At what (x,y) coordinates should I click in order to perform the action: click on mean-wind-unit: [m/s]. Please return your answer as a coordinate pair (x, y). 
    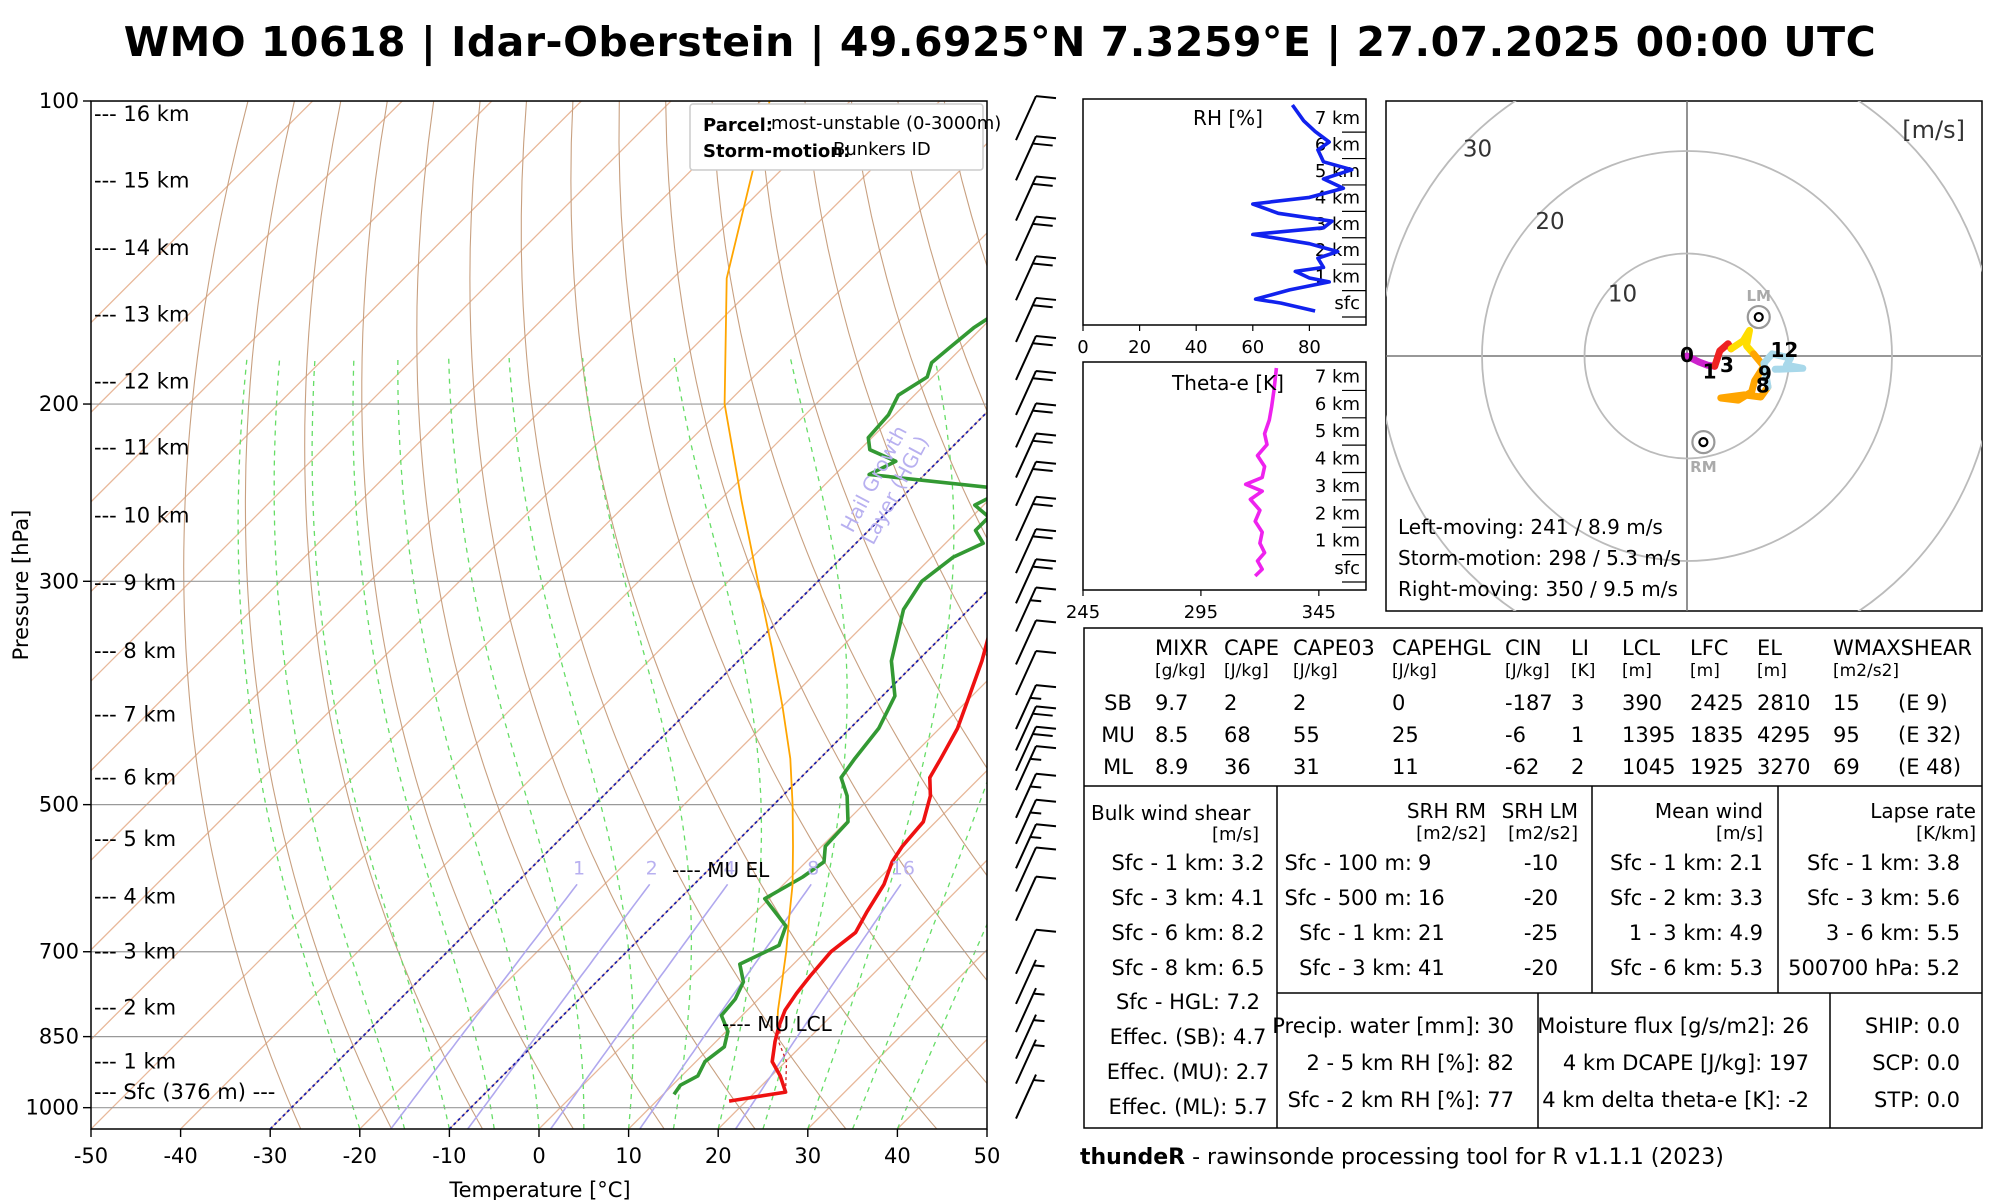
    Looking at the image, I should click on (1739, 833).